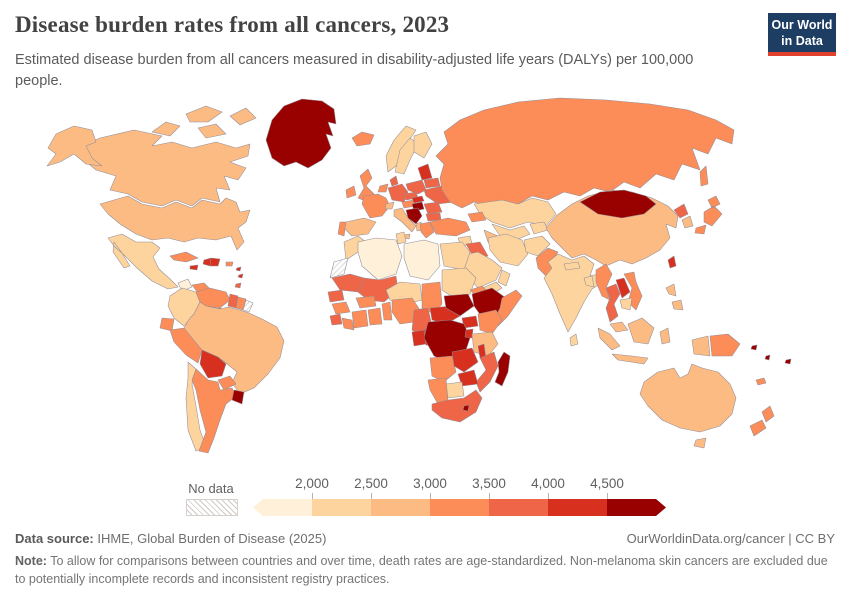 The width and height of the screenshot is (850, 600). I want to click on country-portugal, so click(342, 229).